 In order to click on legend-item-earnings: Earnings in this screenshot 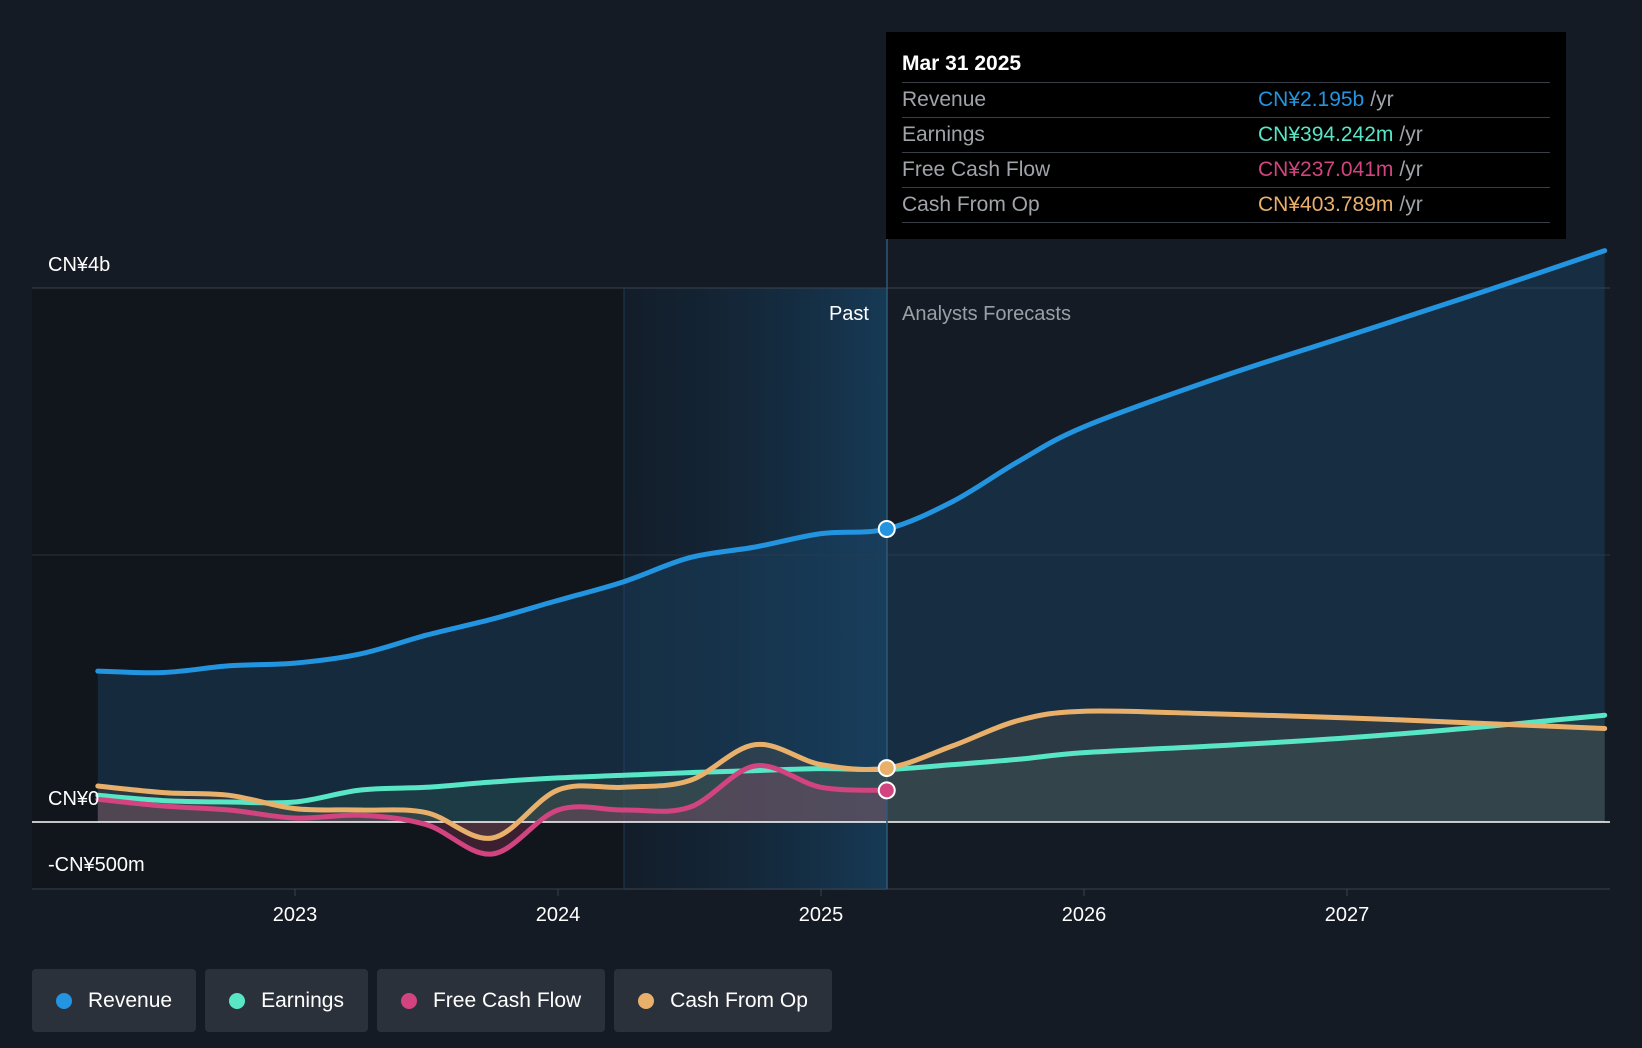, I will do `click(286, 1000)`.